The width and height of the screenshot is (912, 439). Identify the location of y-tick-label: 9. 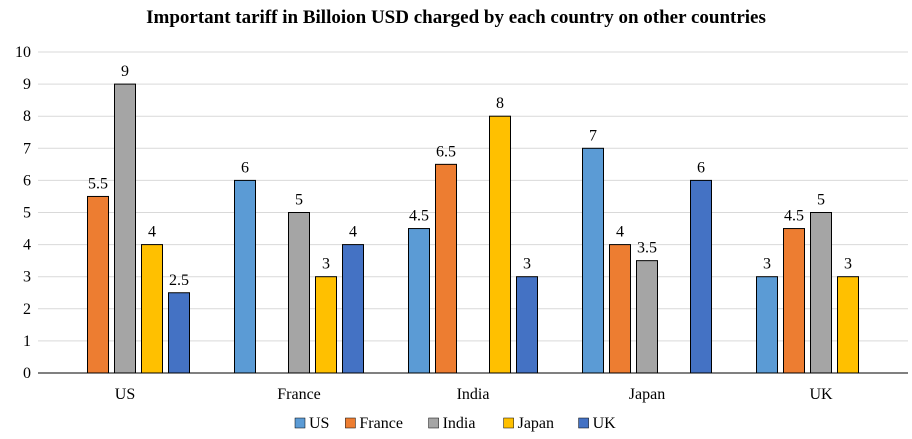
(27, 84).